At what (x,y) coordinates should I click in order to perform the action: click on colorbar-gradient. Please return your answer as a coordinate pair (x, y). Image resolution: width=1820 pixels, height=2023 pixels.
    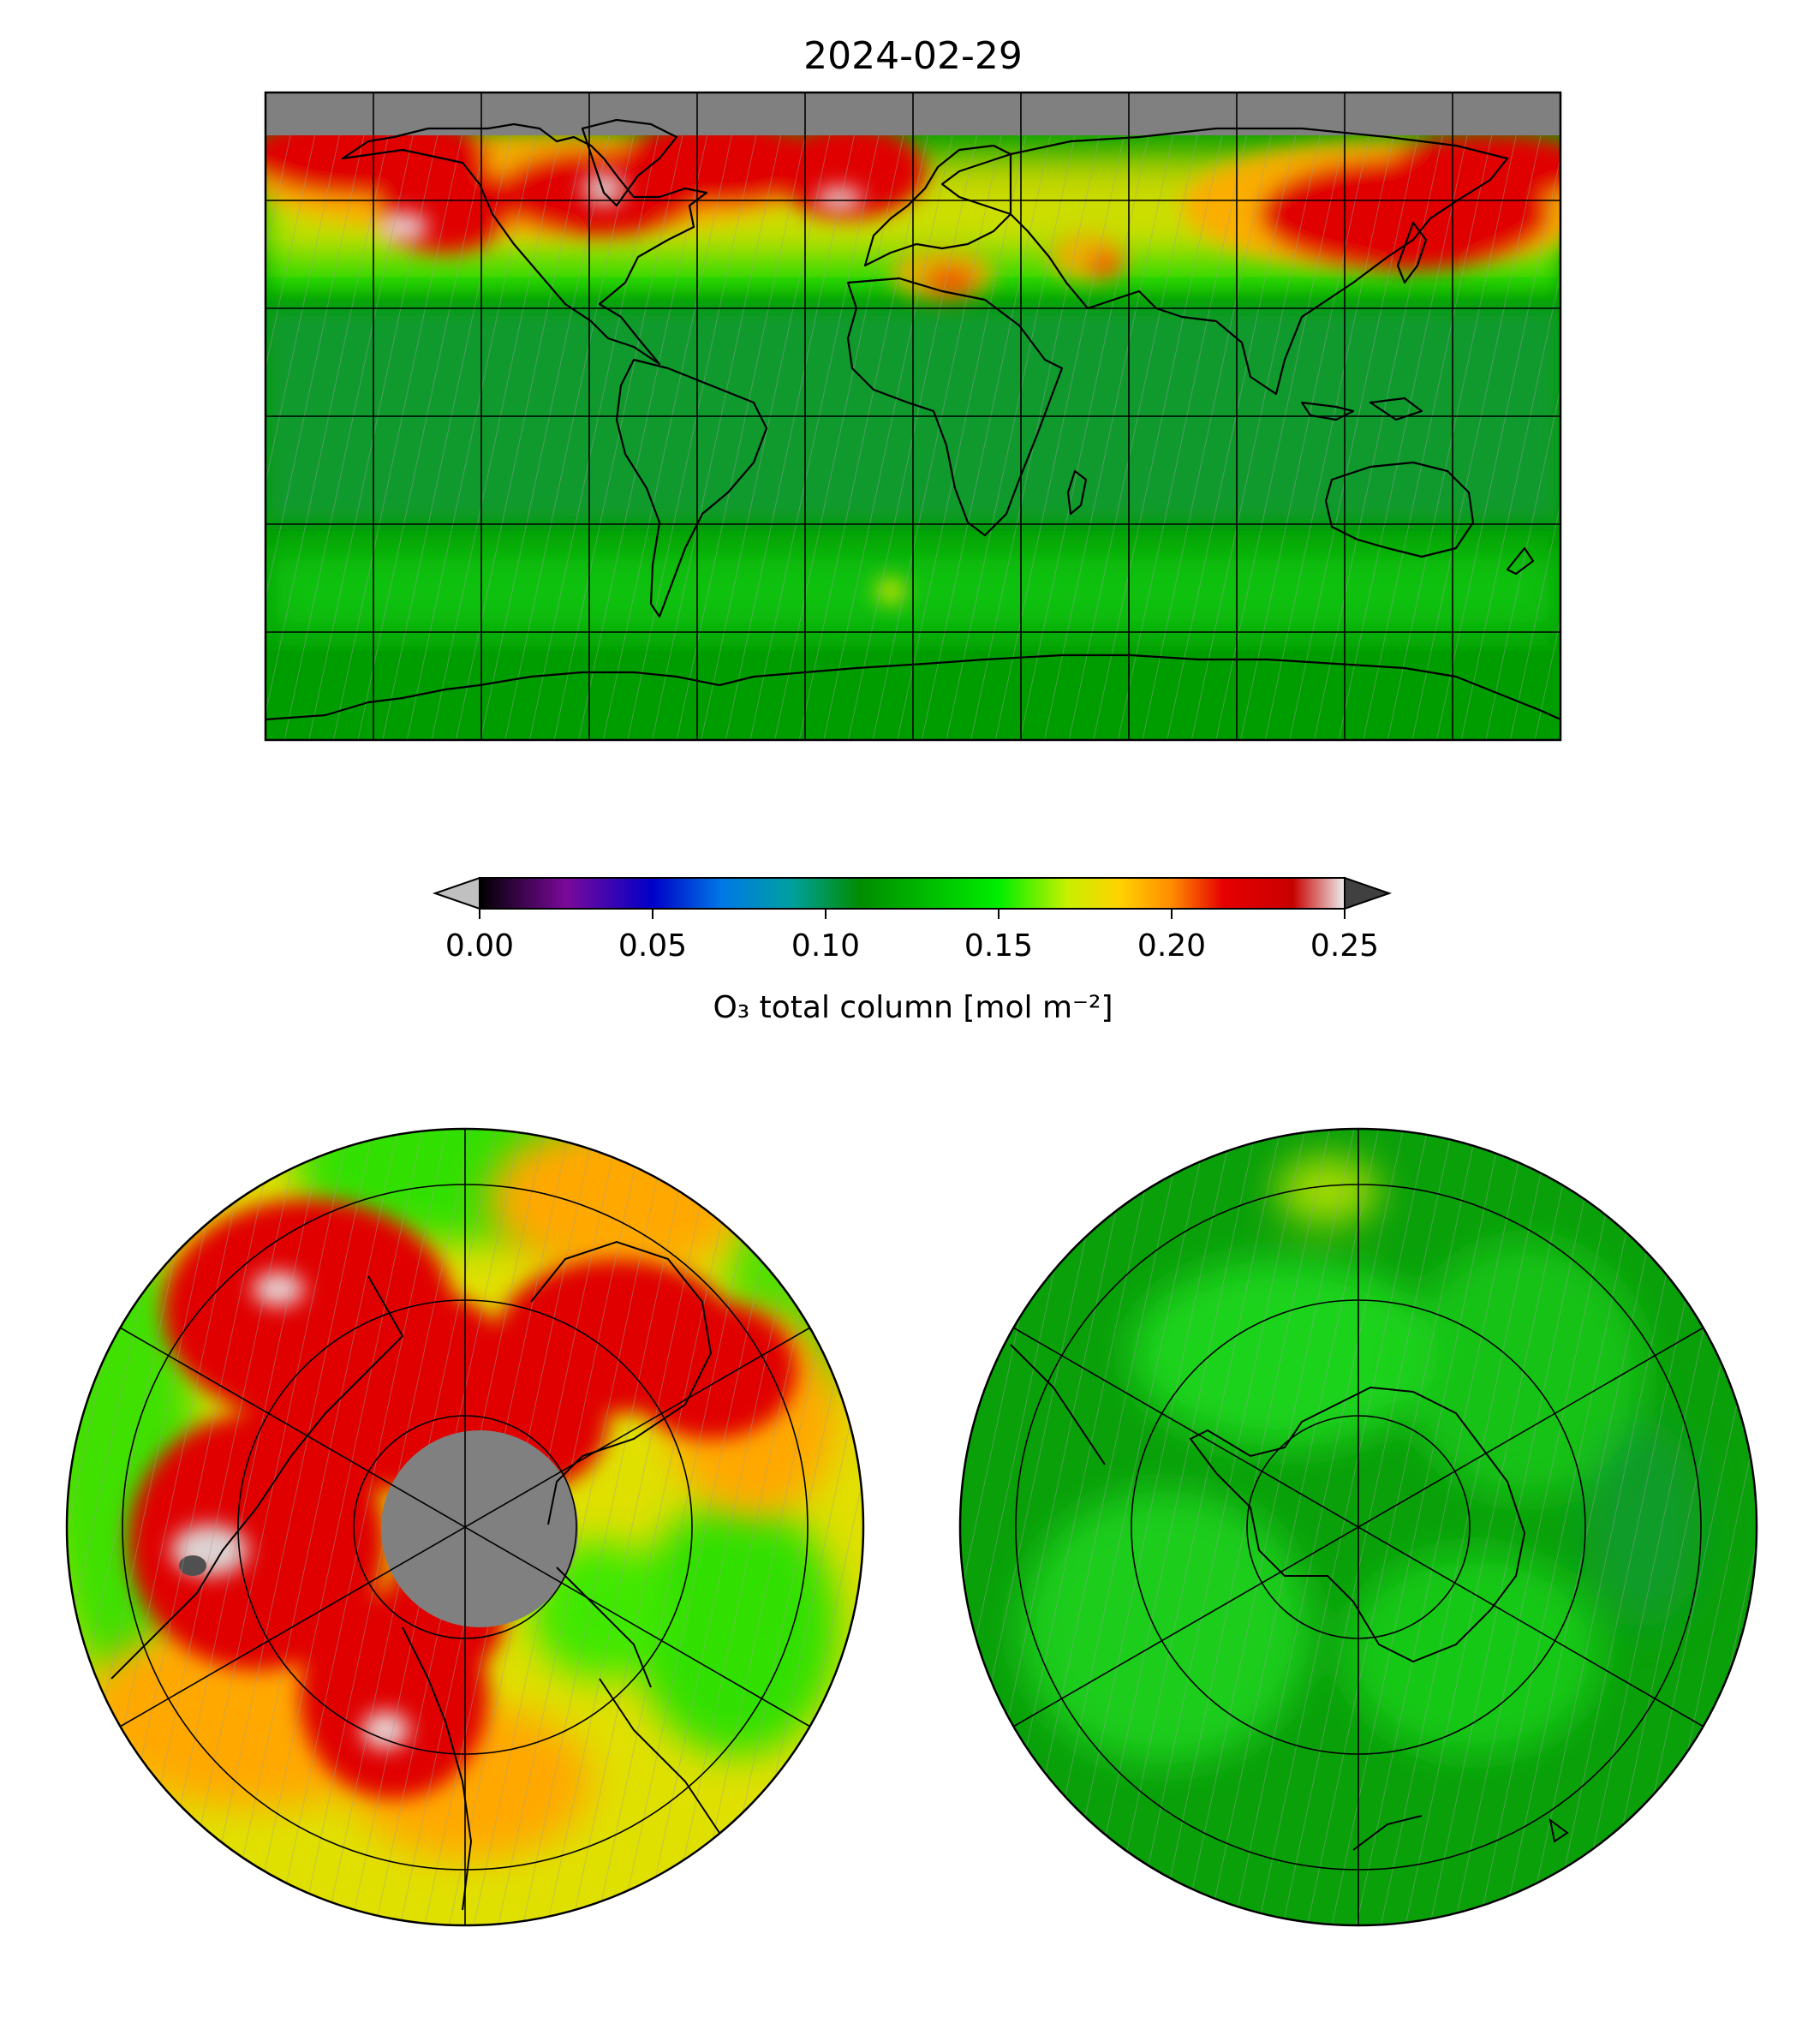
    Looking at the image, I should click on (912, 893).